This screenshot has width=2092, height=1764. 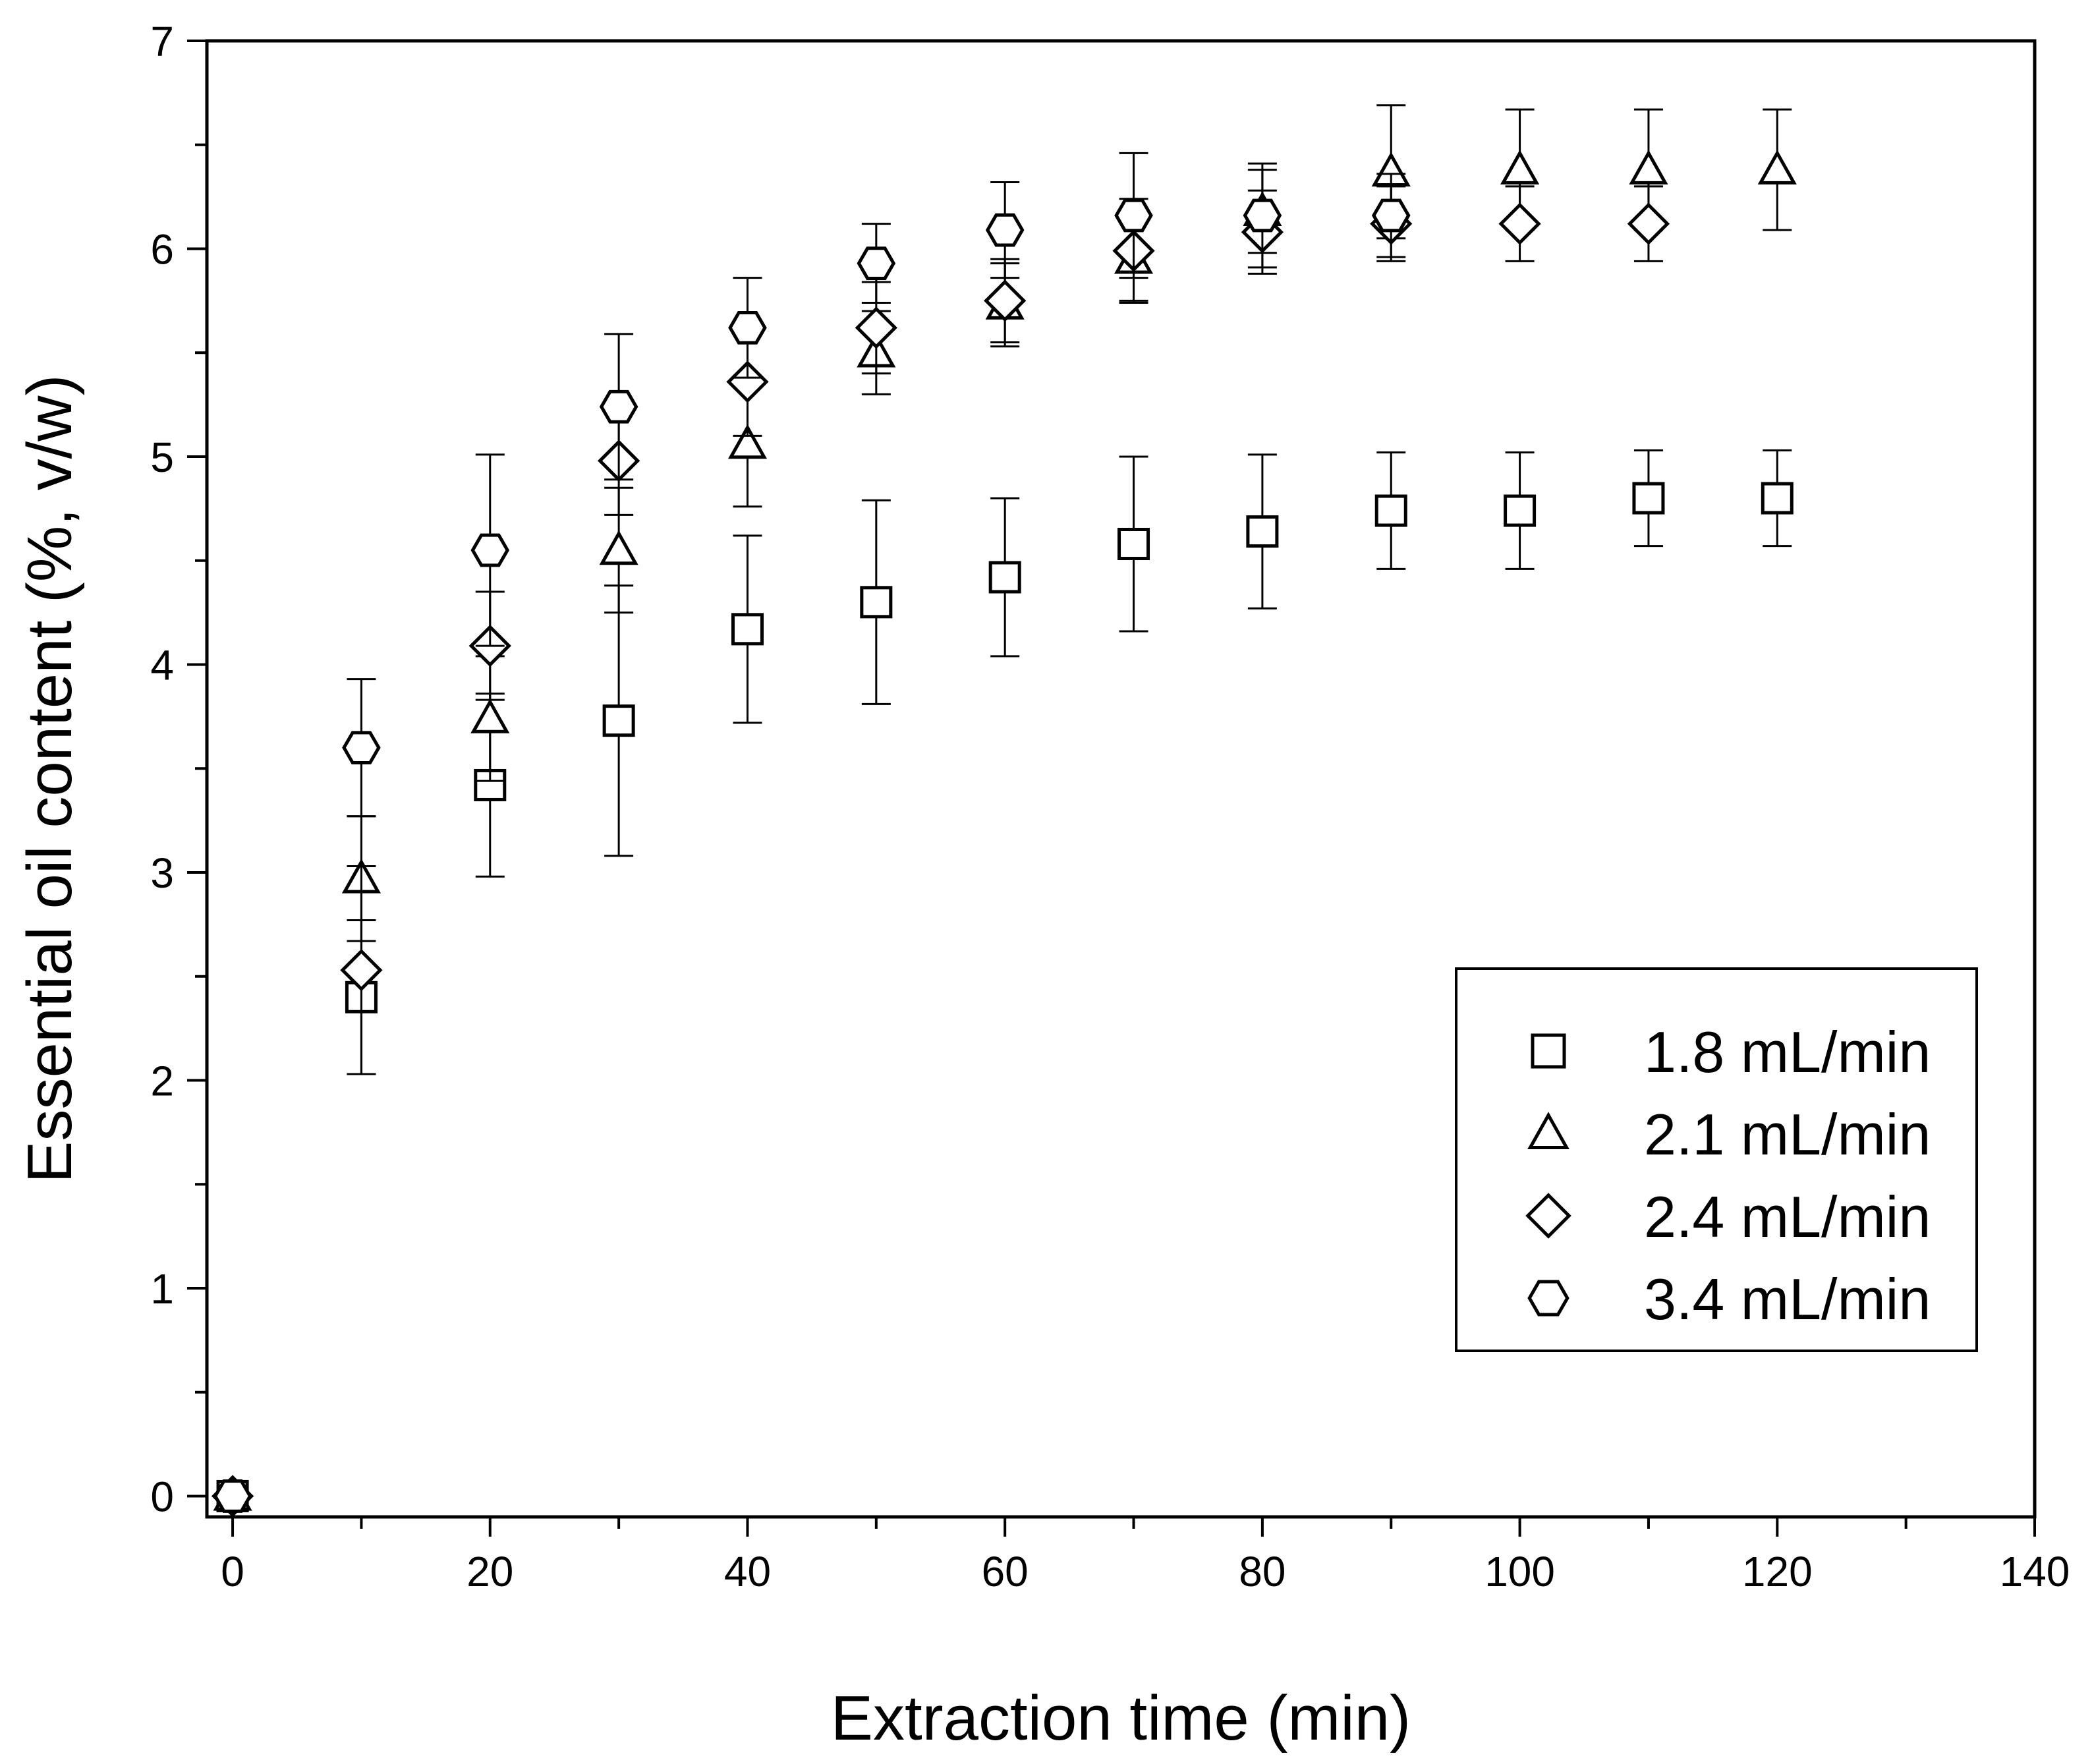 I want to click on x-tick-label: 20, so click(x=489, y=1572).